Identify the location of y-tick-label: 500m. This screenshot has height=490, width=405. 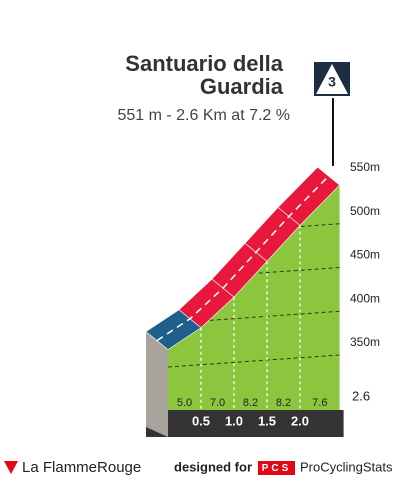
(365, 211).